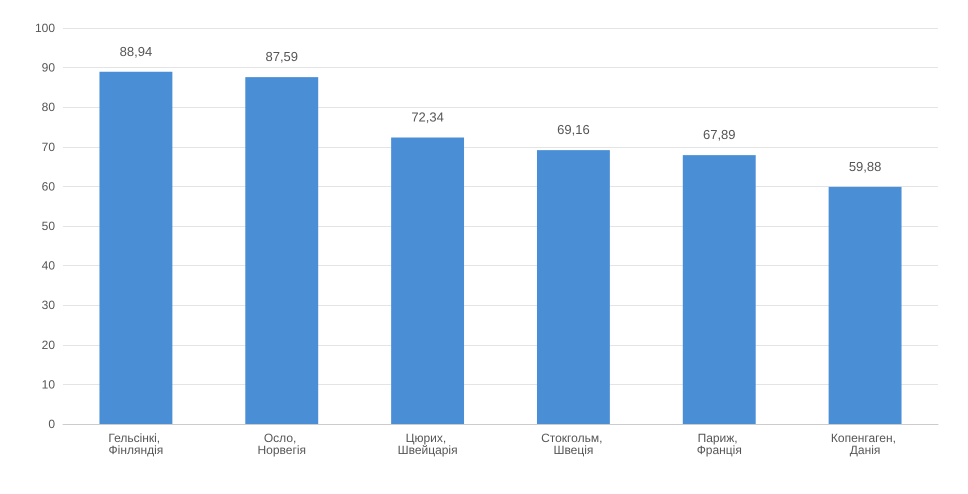 The image size is (968, 494). Describe the element at coordinates (49, 265) in the screenshot. I see `y-tick-label: 40` at that location.